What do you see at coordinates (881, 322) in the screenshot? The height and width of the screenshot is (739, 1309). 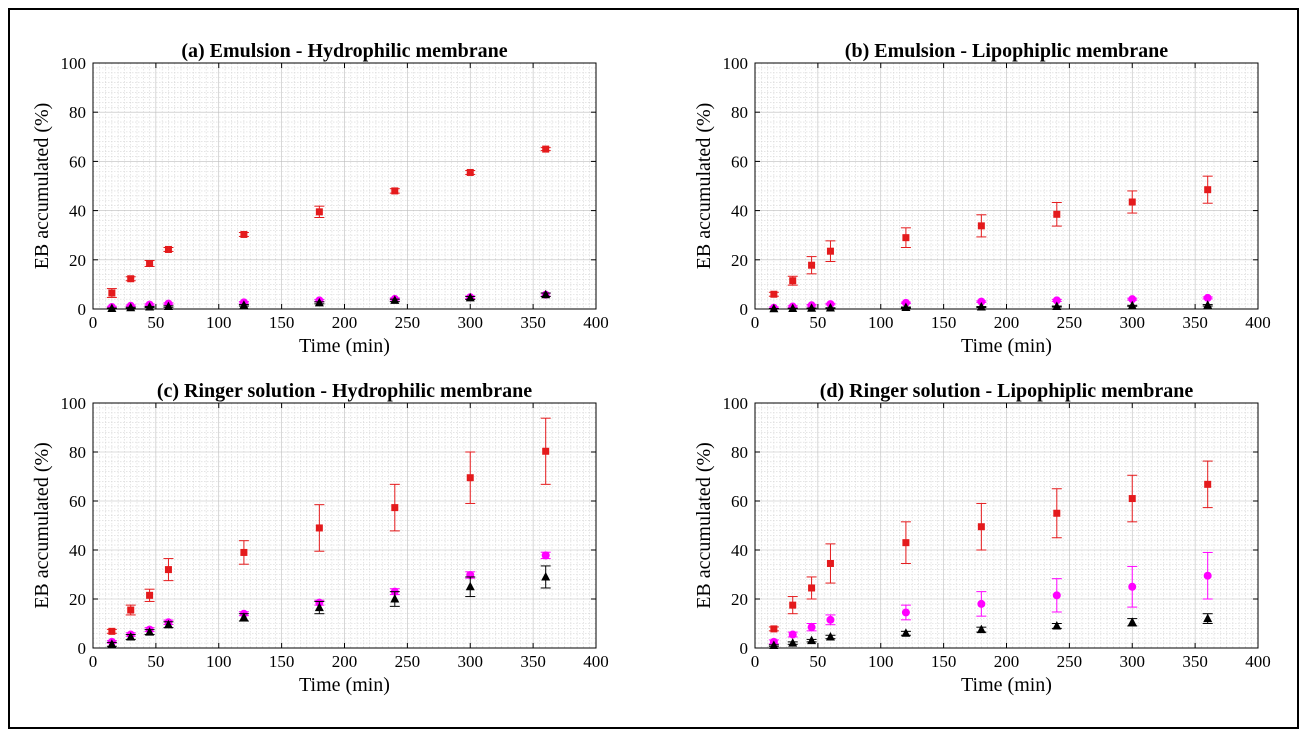 I see `x-tick-label: 100` at bounding box center [881, 322].